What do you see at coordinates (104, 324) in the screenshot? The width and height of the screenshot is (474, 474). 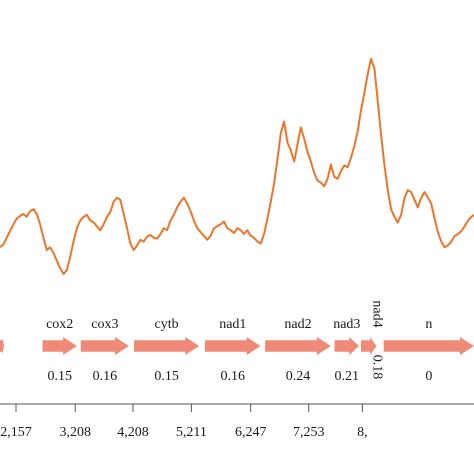 I see `gene-label-cox3: cox3` at bounding box center [104, 324].